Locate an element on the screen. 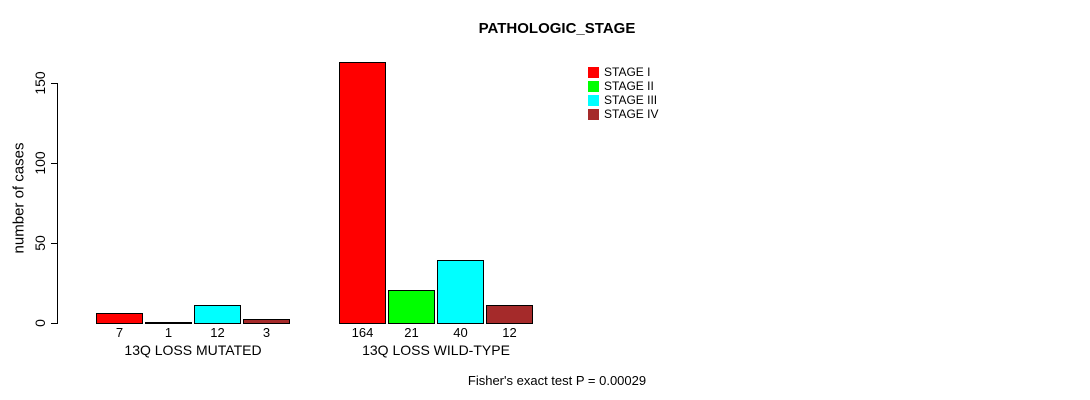 The width and height of the screenshot is (1090, 400). y-tick-label: 100 is located at coordinates (40, 163).